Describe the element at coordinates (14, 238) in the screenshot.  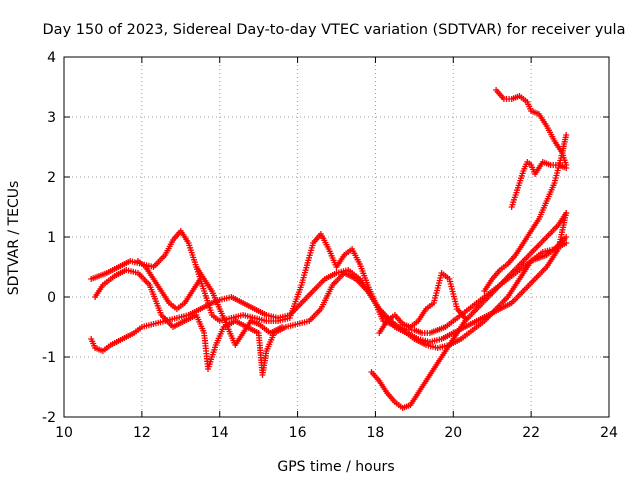
I see `y-axis-label: SDTVAR / TECUs` at that location.